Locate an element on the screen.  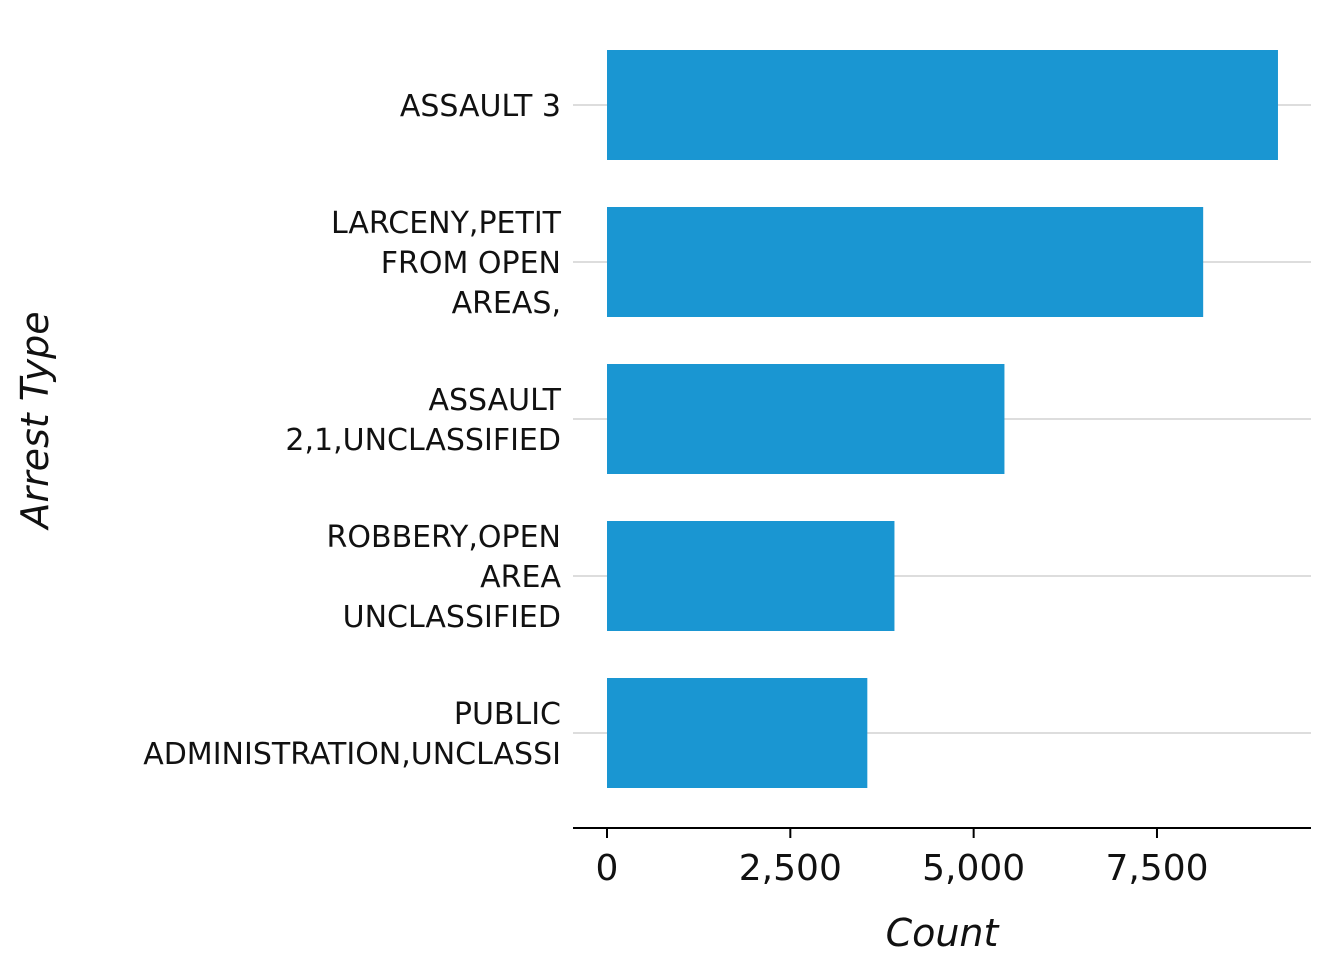
category-label-line: AREAS, is located at coordinates (506, 303).